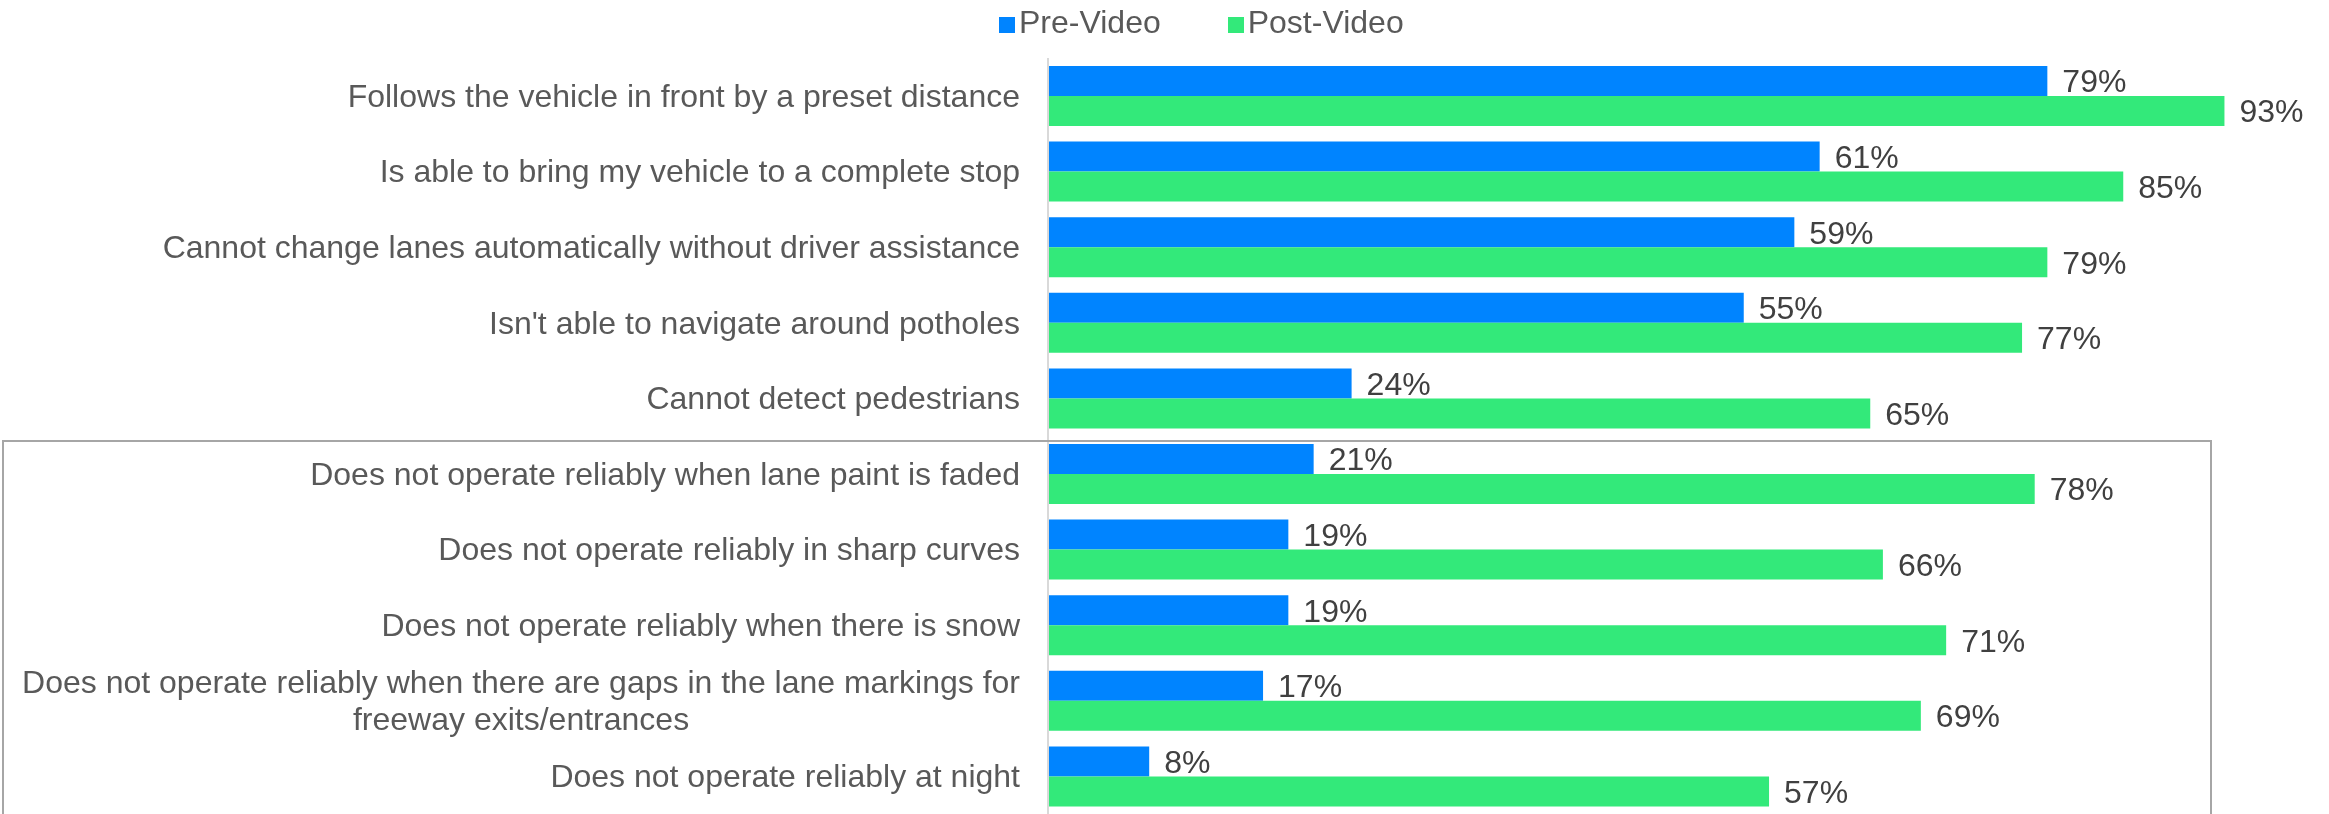 This screenshot has width=2329, height=814. Describe the element at coordinates (2271, 111) in the screenshot. I see `data-label: 93%` at that location.